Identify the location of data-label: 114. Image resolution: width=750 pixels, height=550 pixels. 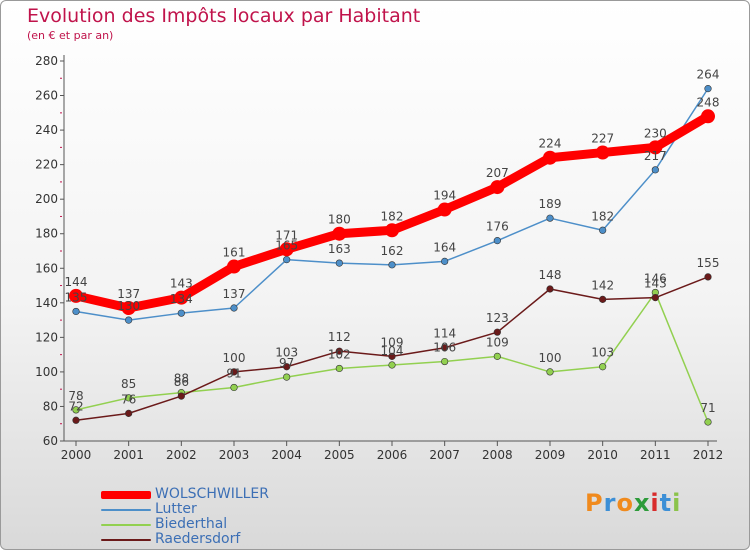
(444, 334).